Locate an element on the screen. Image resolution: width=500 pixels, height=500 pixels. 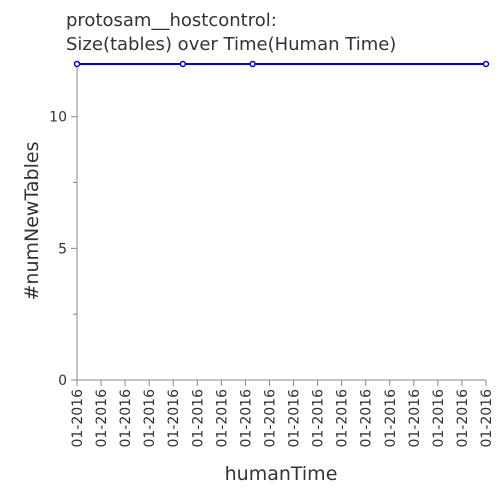
chart-title-line-2: Size(tables) over Time(Human Time) is located at coordinates (231, 44).